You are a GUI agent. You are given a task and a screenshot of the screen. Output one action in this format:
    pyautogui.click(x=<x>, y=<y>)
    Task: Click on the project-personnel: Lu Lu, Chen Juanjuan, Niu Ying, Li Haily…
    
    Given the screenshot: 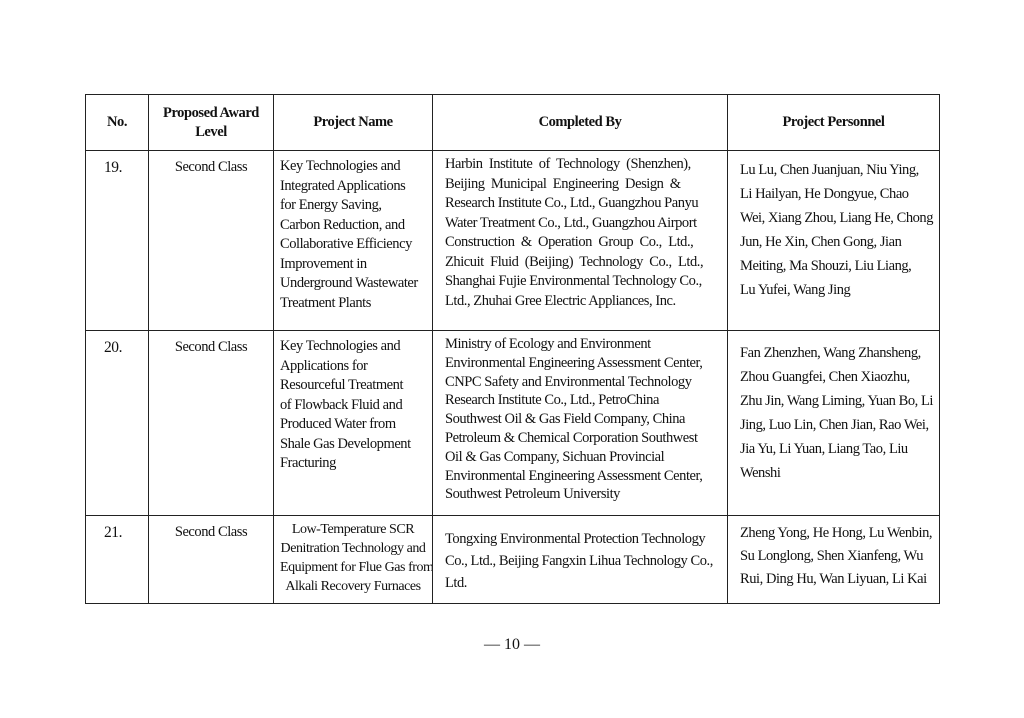 What is the action you would take?
    pyautogui.click(x=833, y=240)
    